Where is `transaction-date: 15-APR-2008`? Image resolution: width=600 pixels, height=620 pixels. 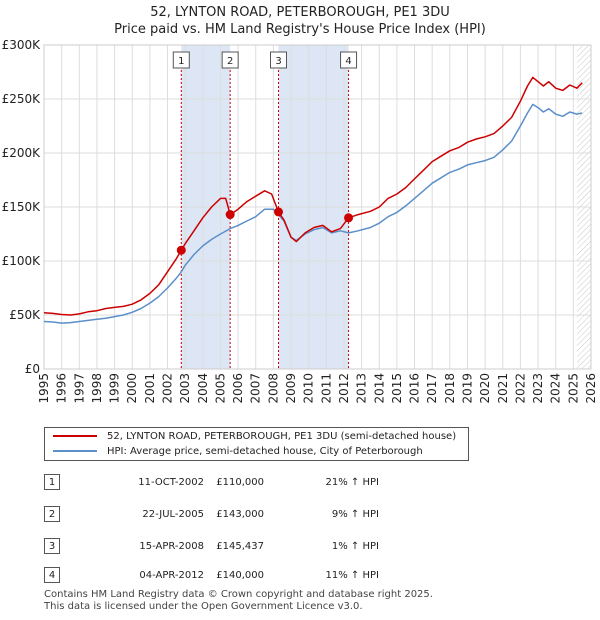
transaction-date: 15-APR-2008 is located at coordinates (171, 546).